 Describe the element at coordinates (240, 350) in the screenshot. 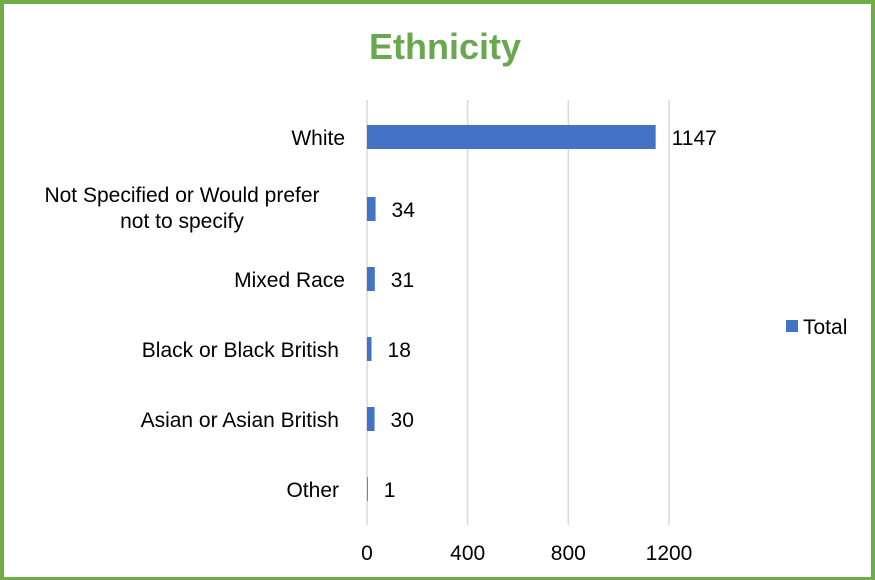

I see `category-label: Black or Black British` at that location.